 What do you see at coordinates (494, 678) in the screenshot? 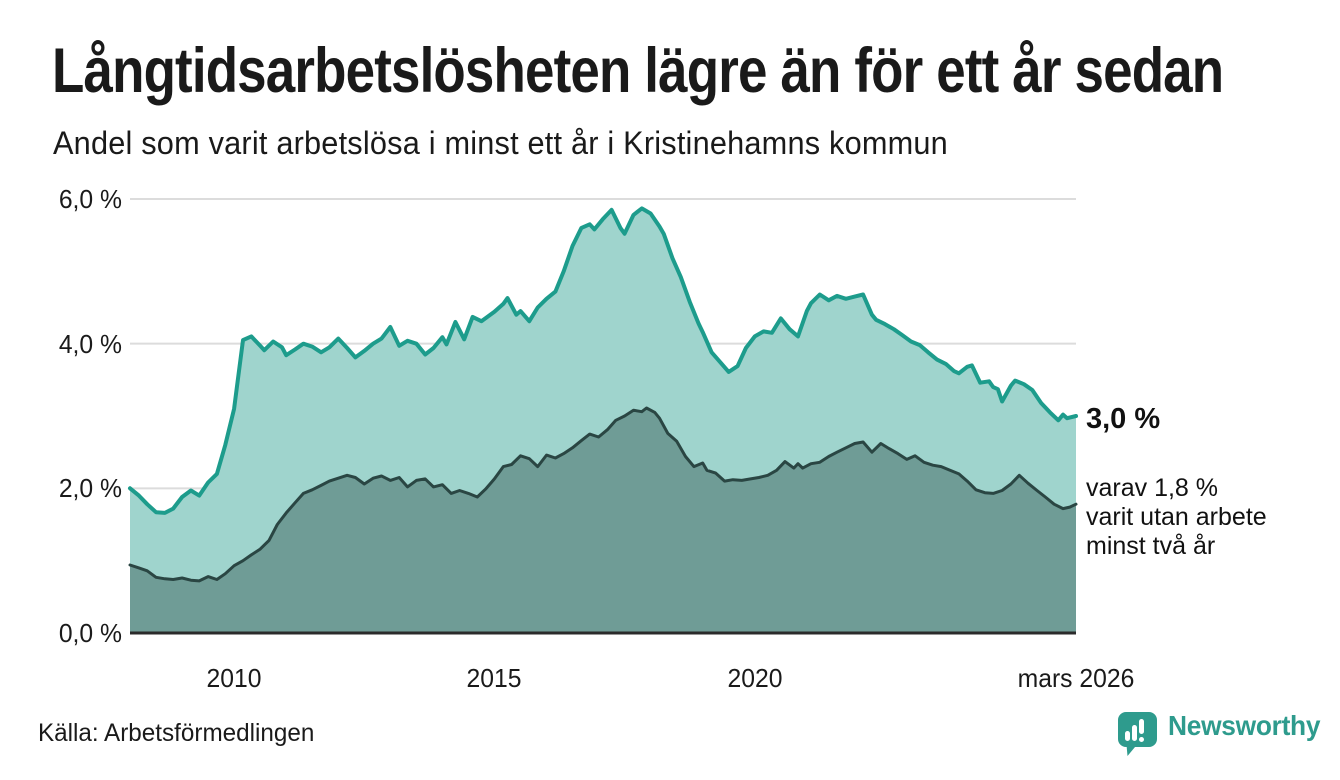
I see `x-tick-2015: 2015` at bounding box center [494, 678].